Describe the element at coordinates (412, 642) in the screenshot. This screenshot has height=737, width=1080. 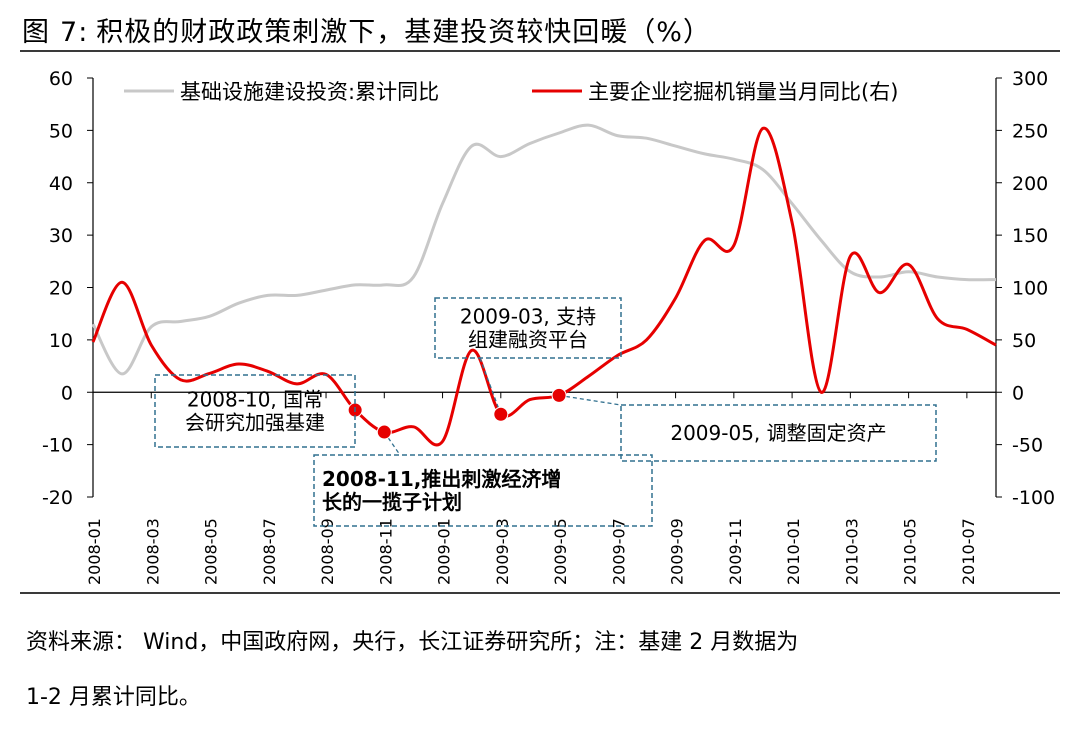
I see `source-note-line-1: 资料来源： Wind，中国政府网，央行，长江证券研究所；注：基建 2 月数据为` at that location.